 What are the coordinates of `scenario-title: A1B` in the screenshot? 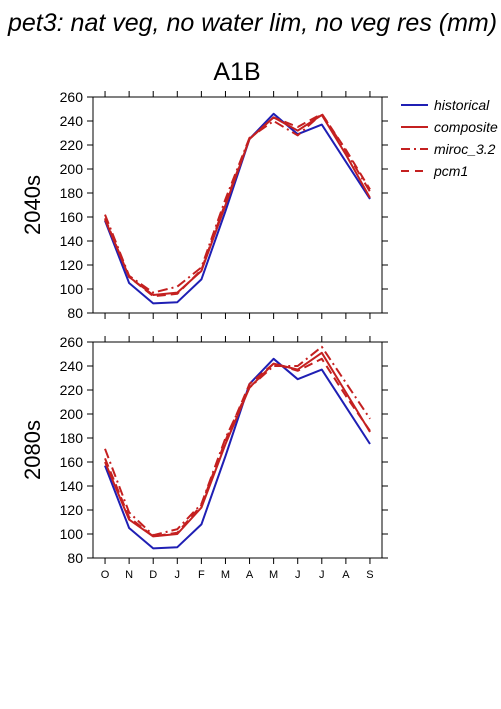 It's located at (236, 72).